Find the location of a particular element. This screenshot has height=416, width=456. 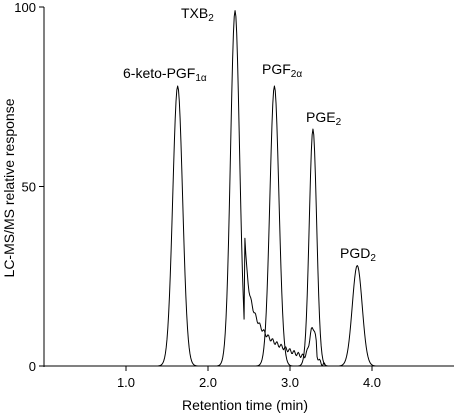

peak-label-subscript: 2α is located at coordinates (297, 74).